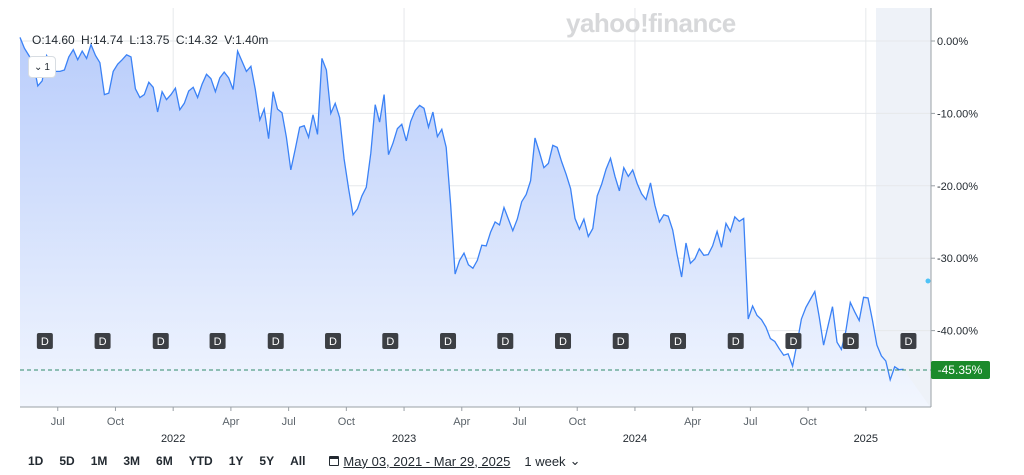  I want to click on y-tick-label: -10.00%, so click(957, 114).